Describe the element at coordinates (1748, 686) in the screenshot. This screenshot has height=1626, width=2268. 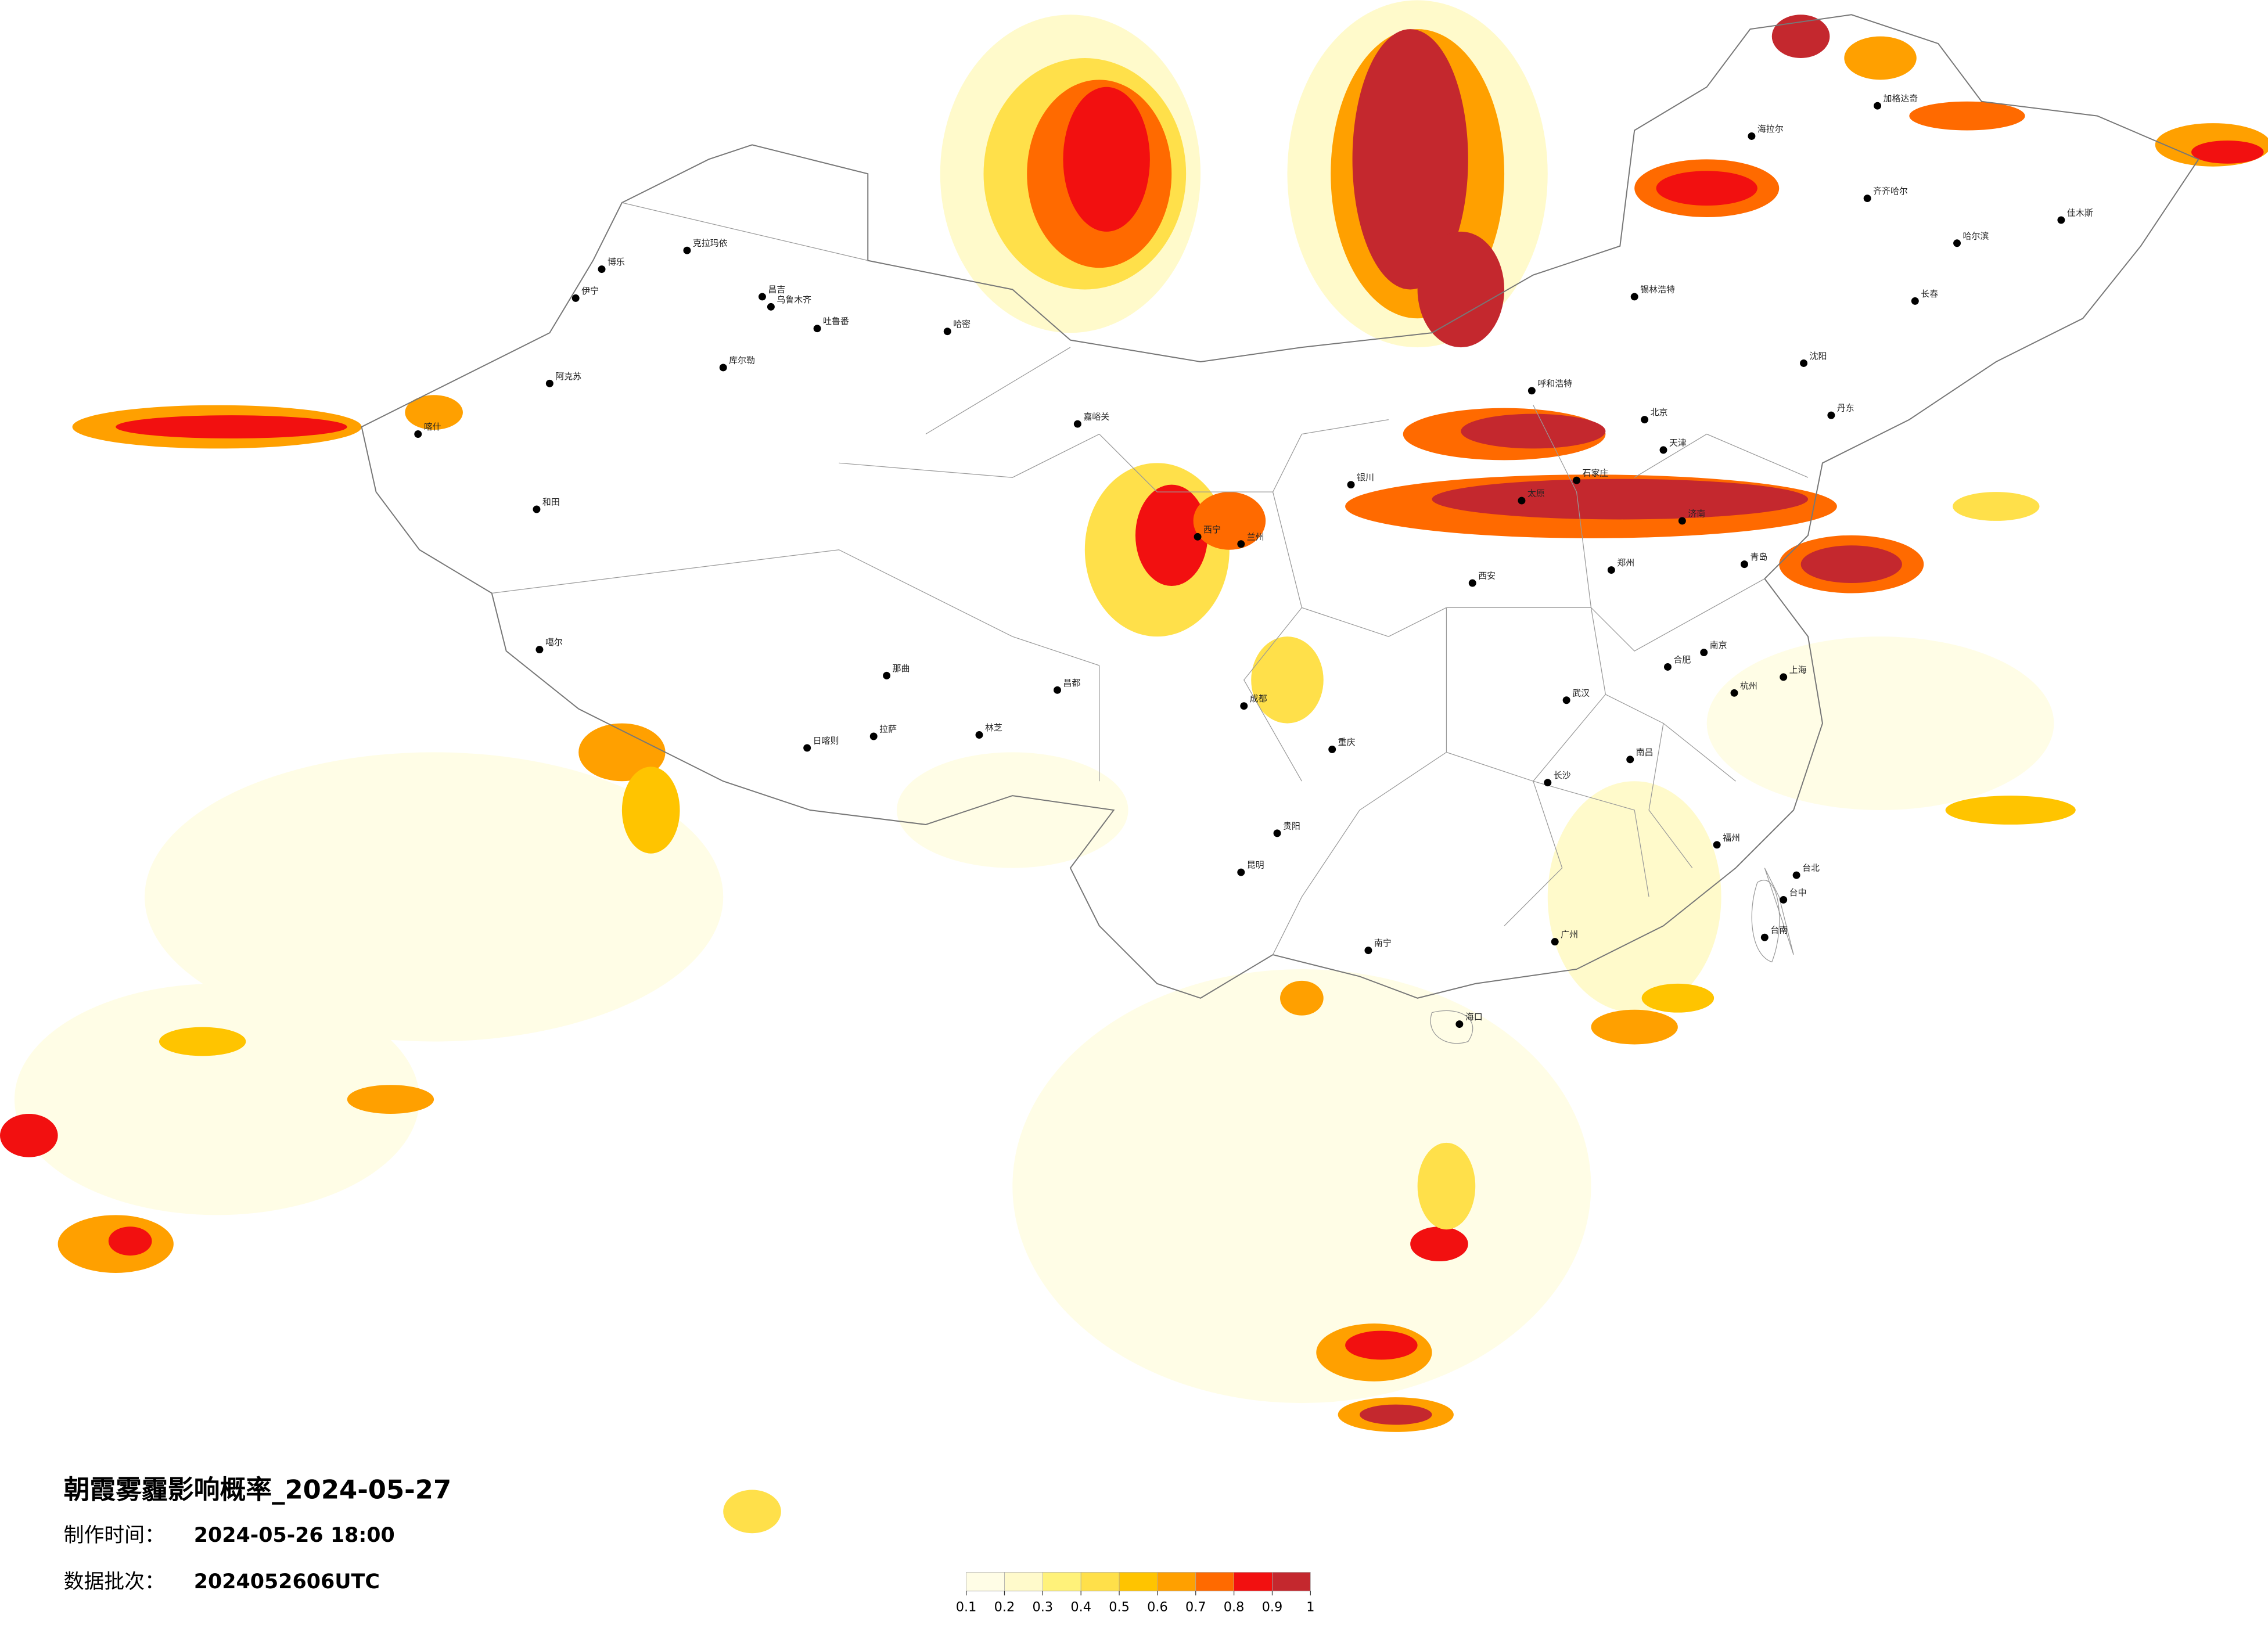
I see `city-label: 杭州` at that location.